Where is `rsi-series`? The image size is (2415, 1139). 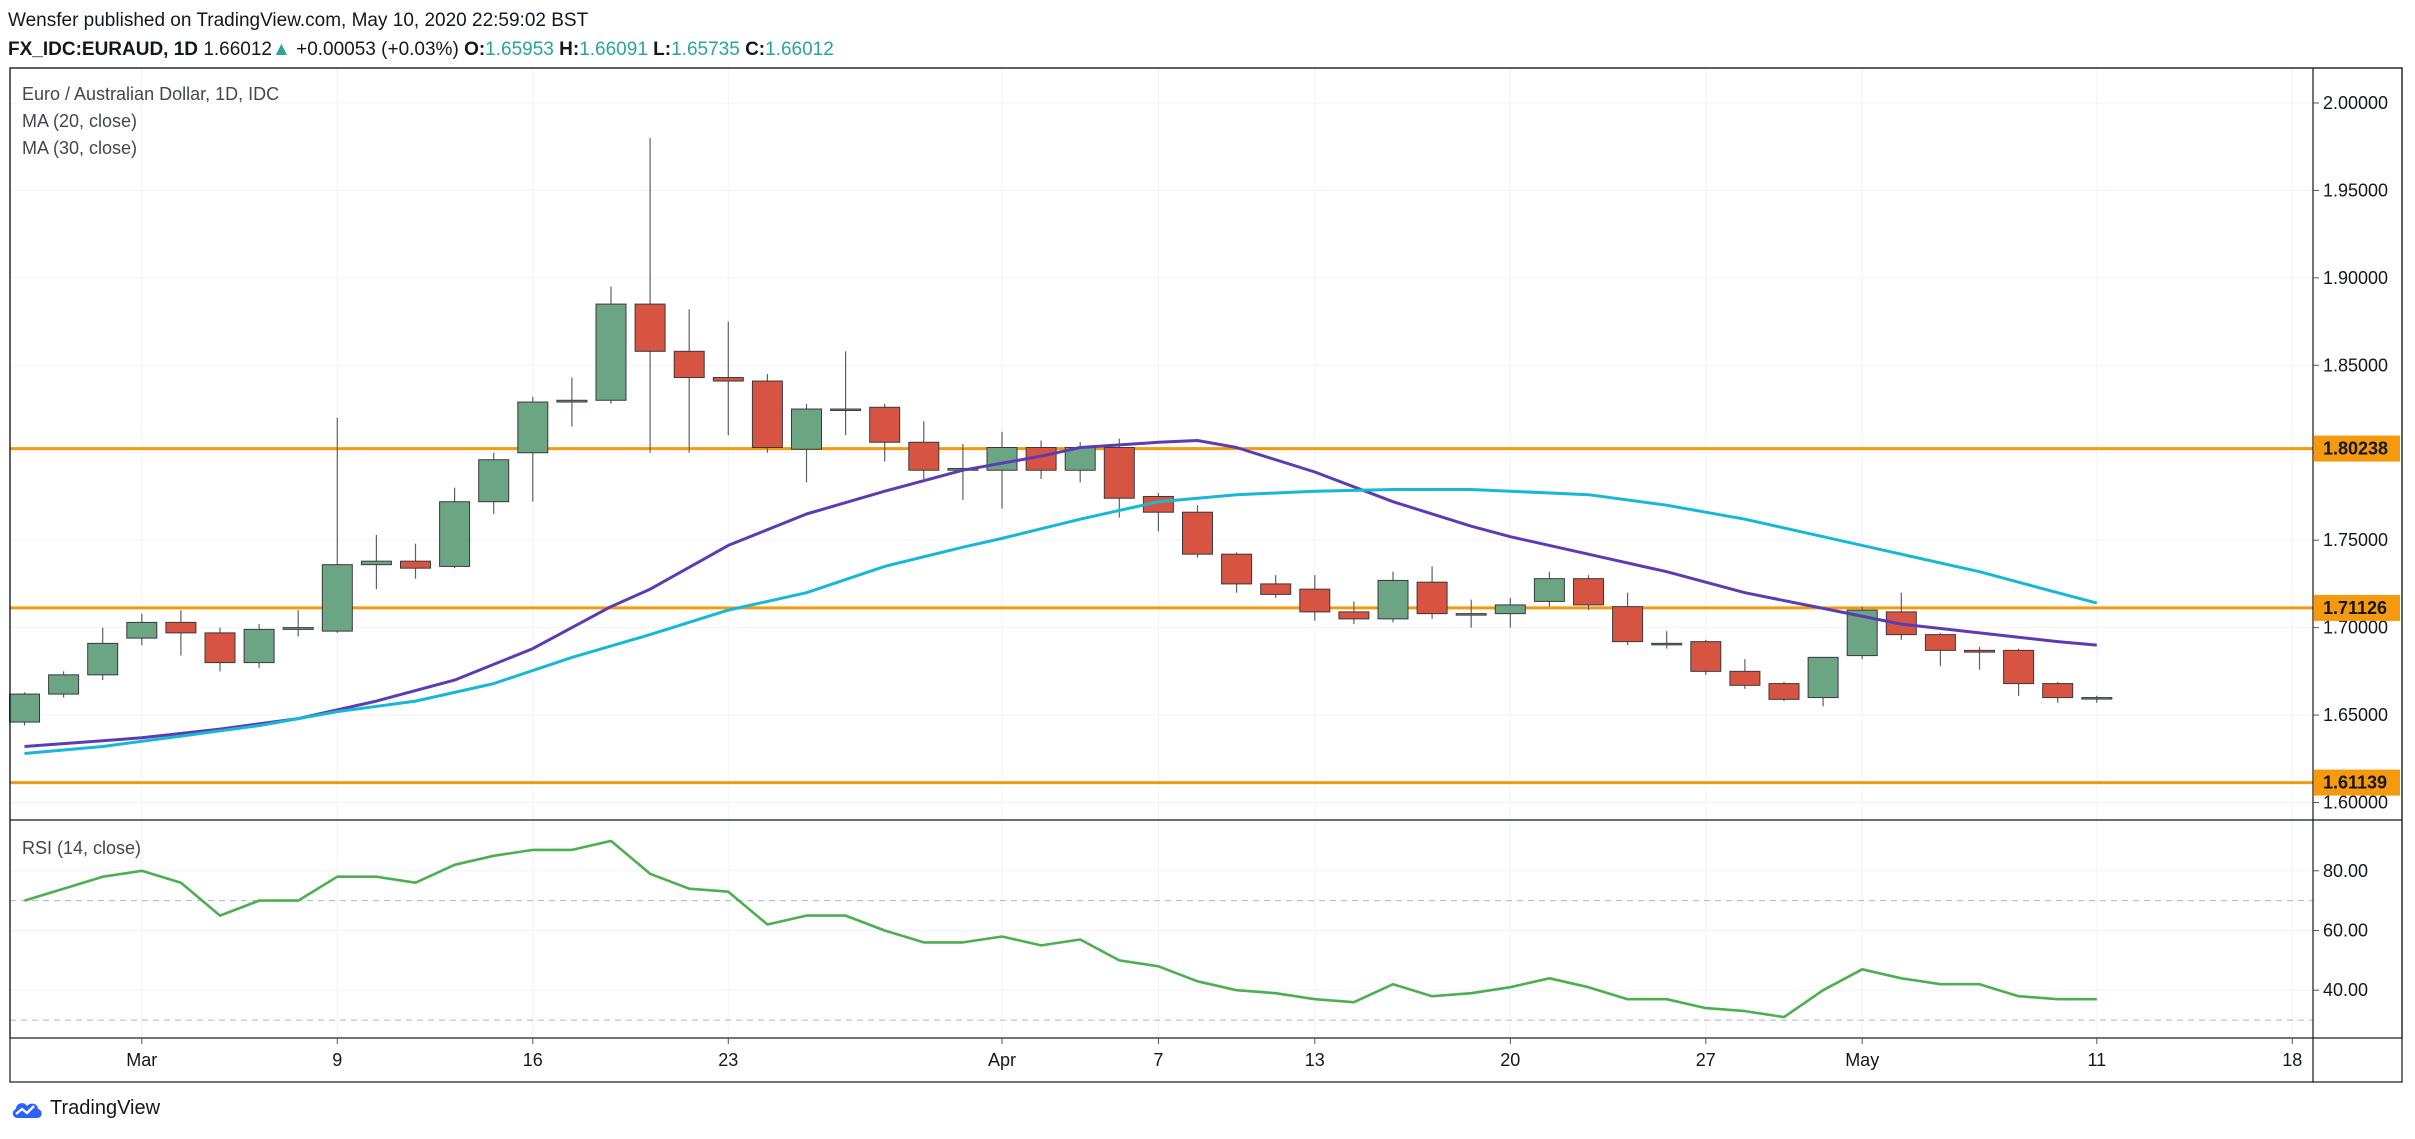
rsi-series is located at coordinates (1060, 929).